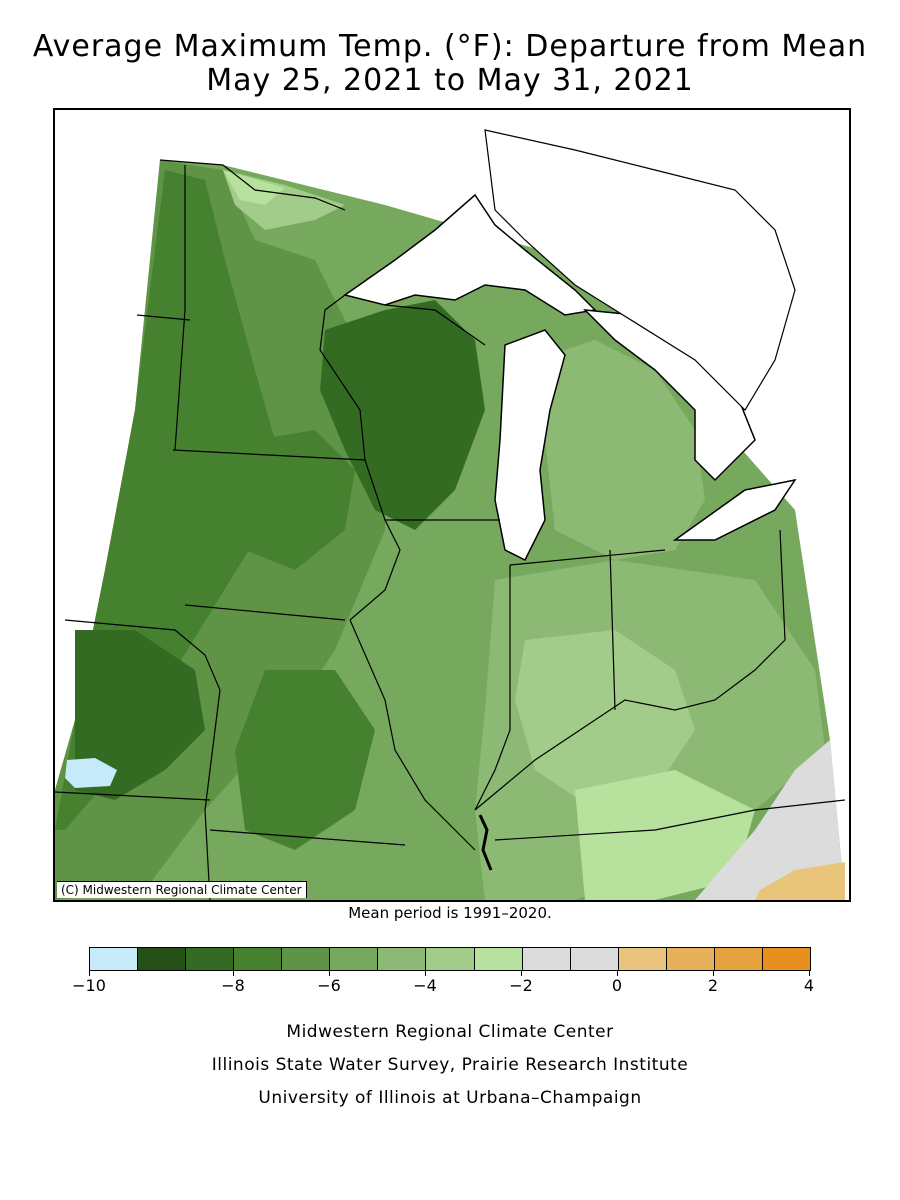  I want to click on border-missouri-south, so click(307, 837).